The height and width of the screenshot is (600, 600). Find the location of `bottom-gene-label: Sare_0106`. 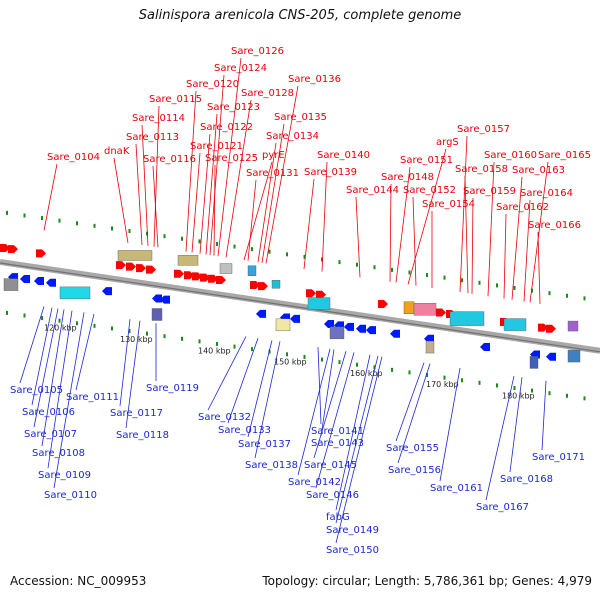

bottom-gene-label: Sare_0106 is located at coordinates (48, 412).